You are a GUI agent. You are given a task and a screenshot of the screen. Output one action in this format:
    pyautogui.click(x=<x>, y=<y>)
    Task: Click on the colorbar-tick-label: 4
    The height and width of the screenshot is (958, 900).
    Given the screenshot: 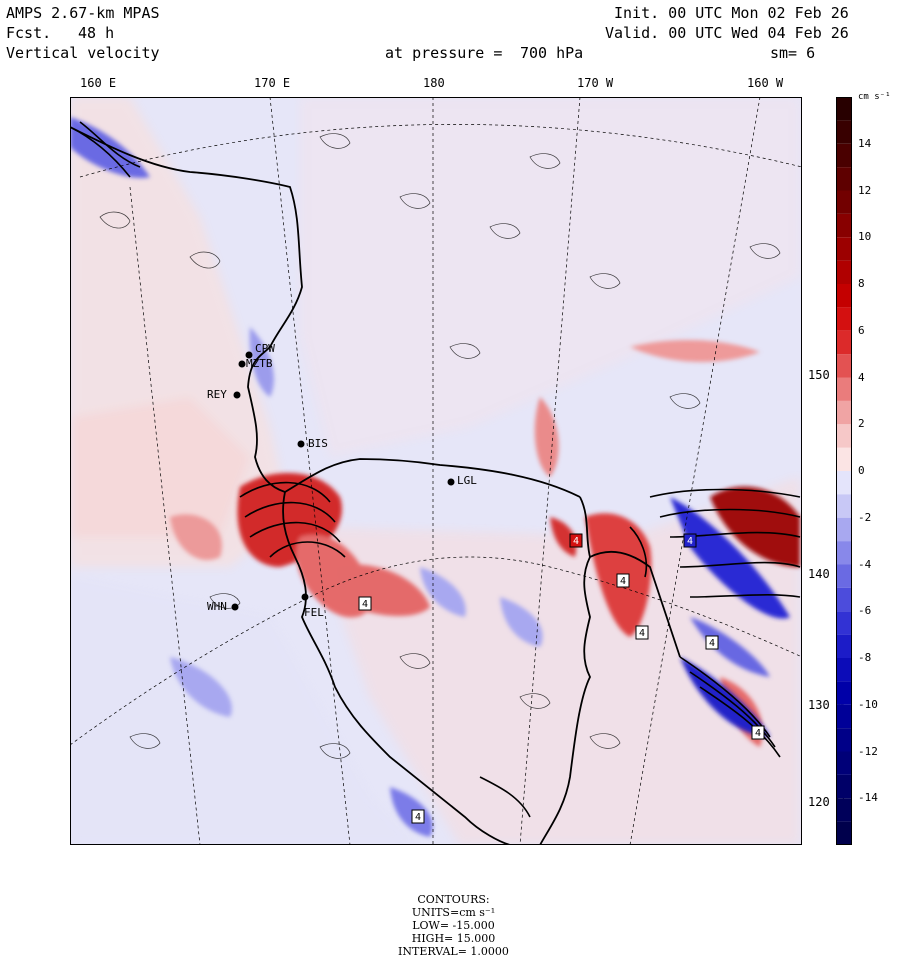 What is the action you would take?
    pyautogui.click(x=861, y=377)
    